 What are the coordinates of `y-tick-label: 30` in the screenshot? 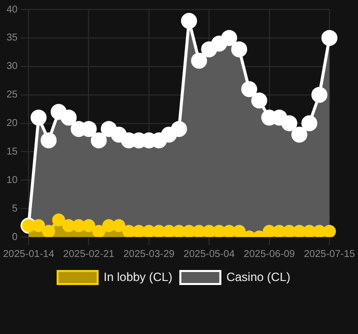 It's located at (12, 66).